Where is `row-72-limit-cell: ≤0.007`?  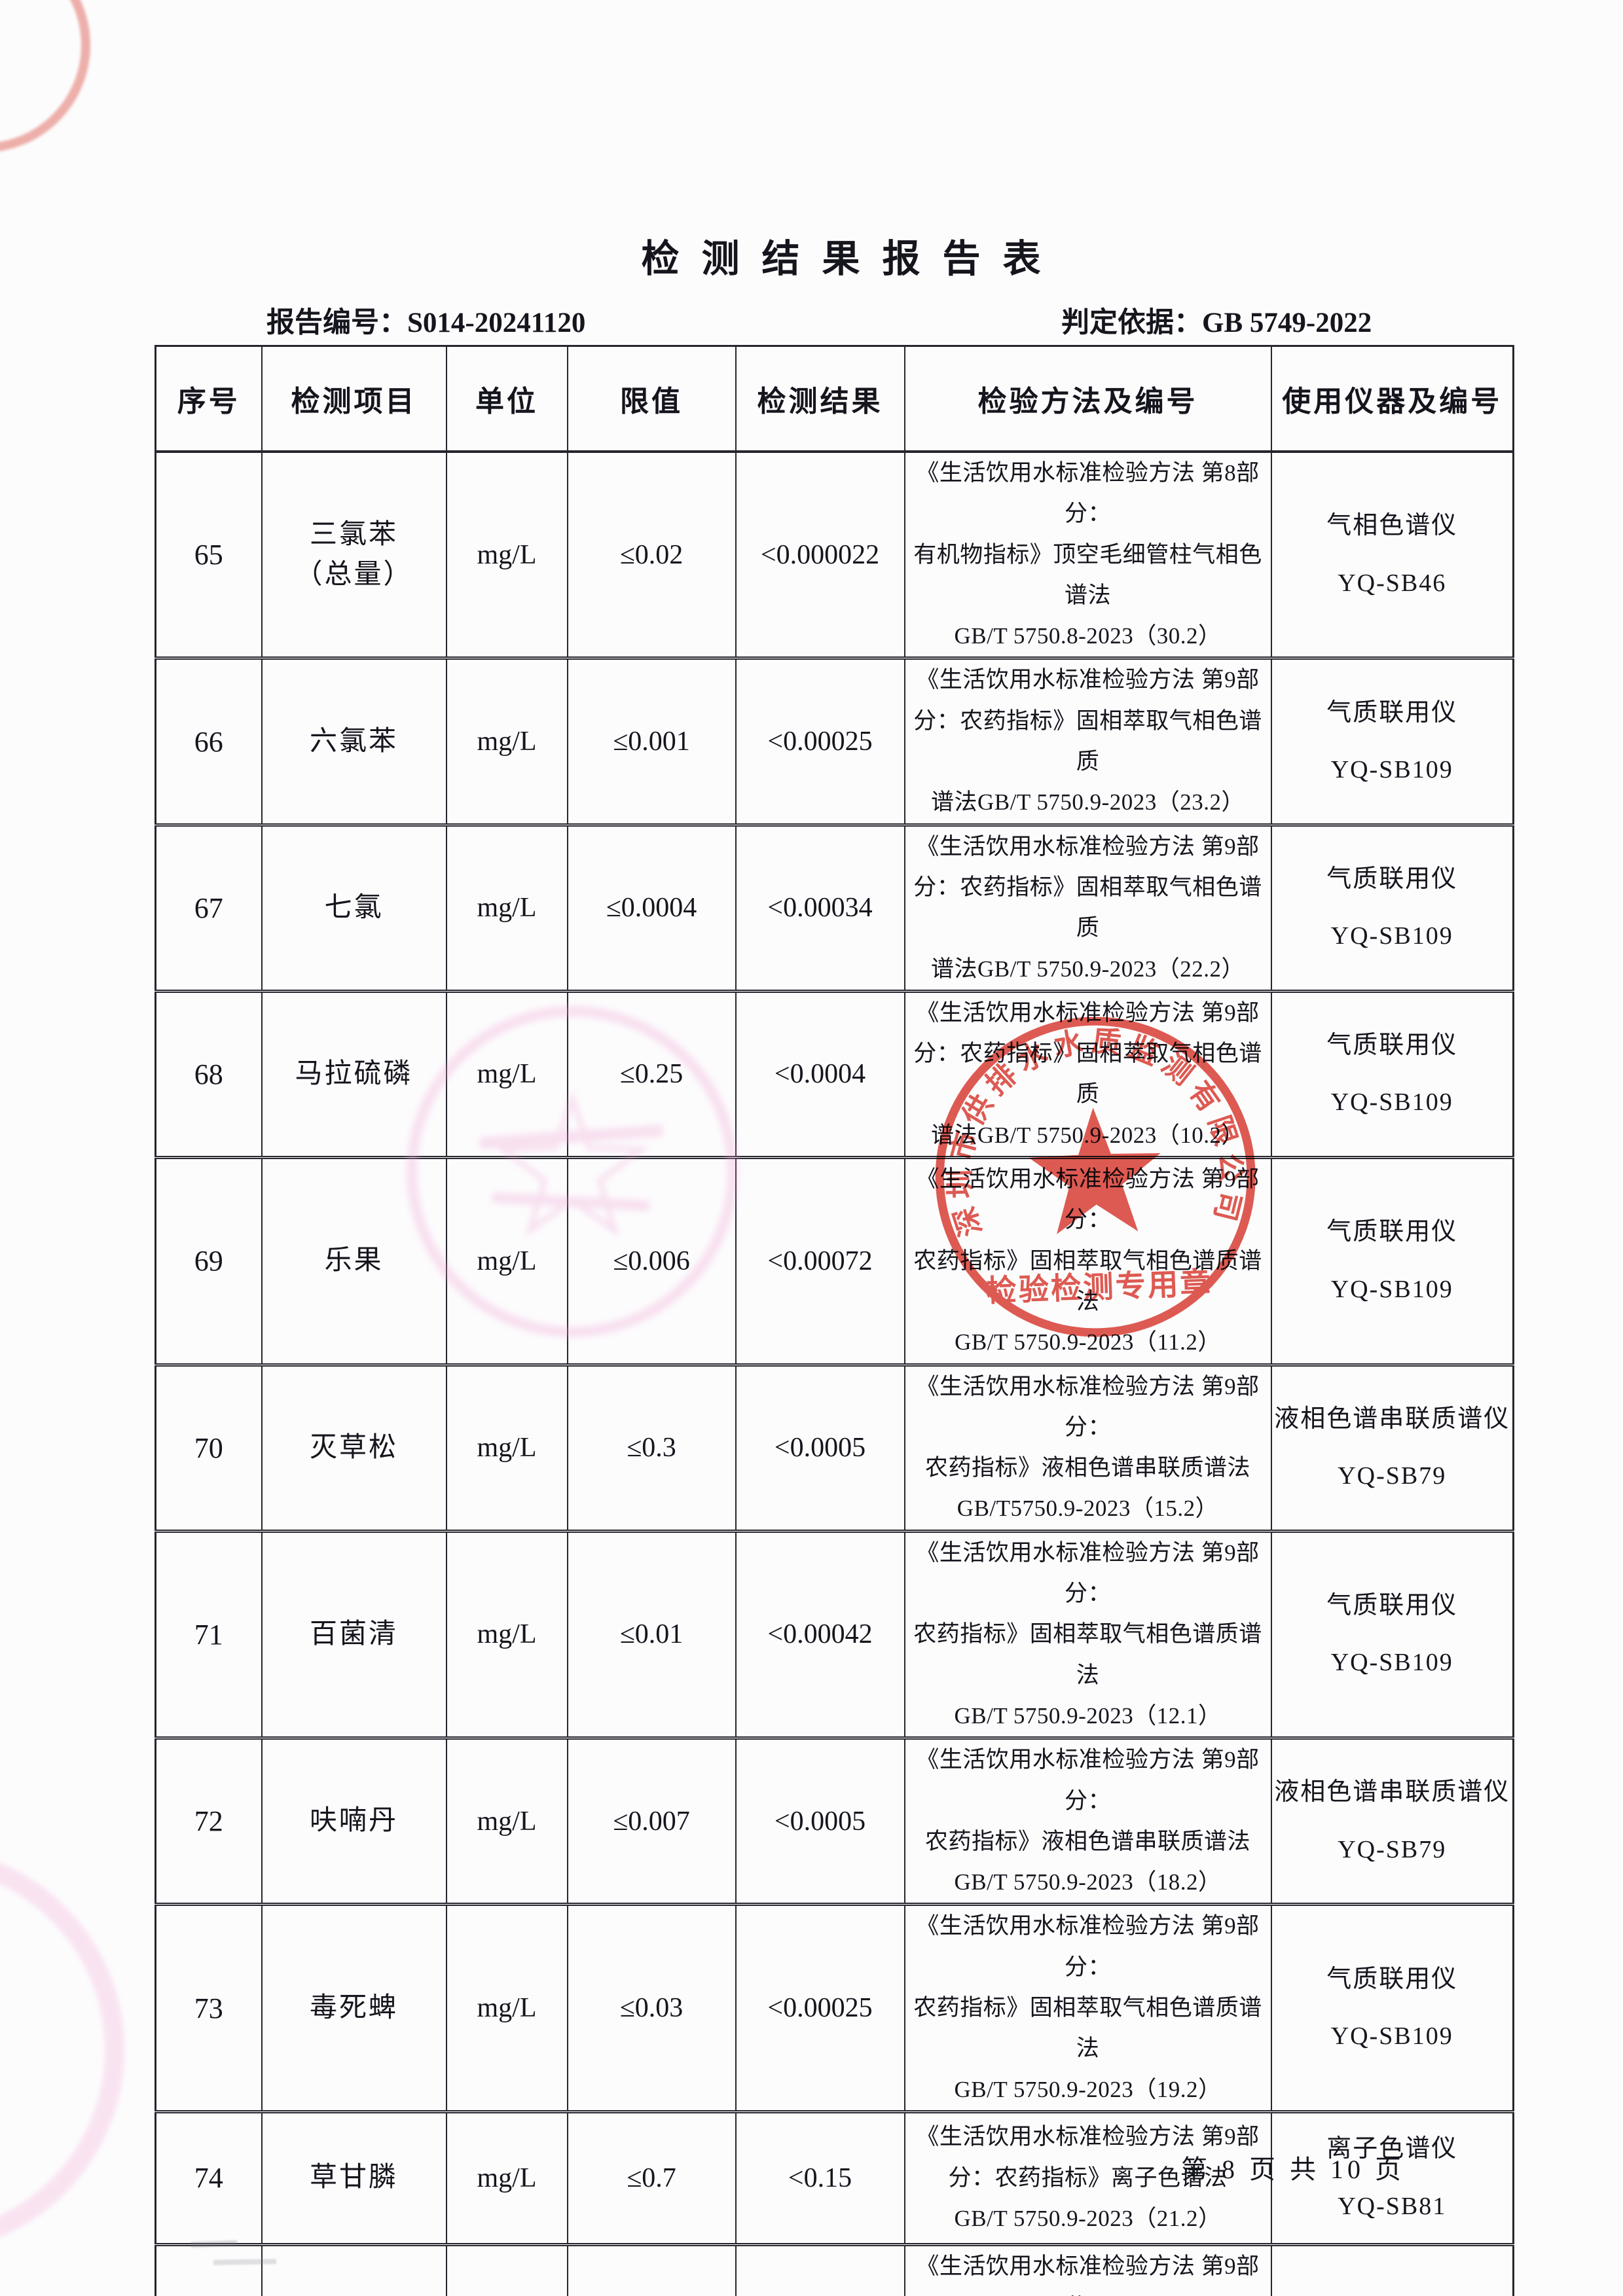 row-72-limit-cell: ≤0.007 is located at coordinates (651, 1822).